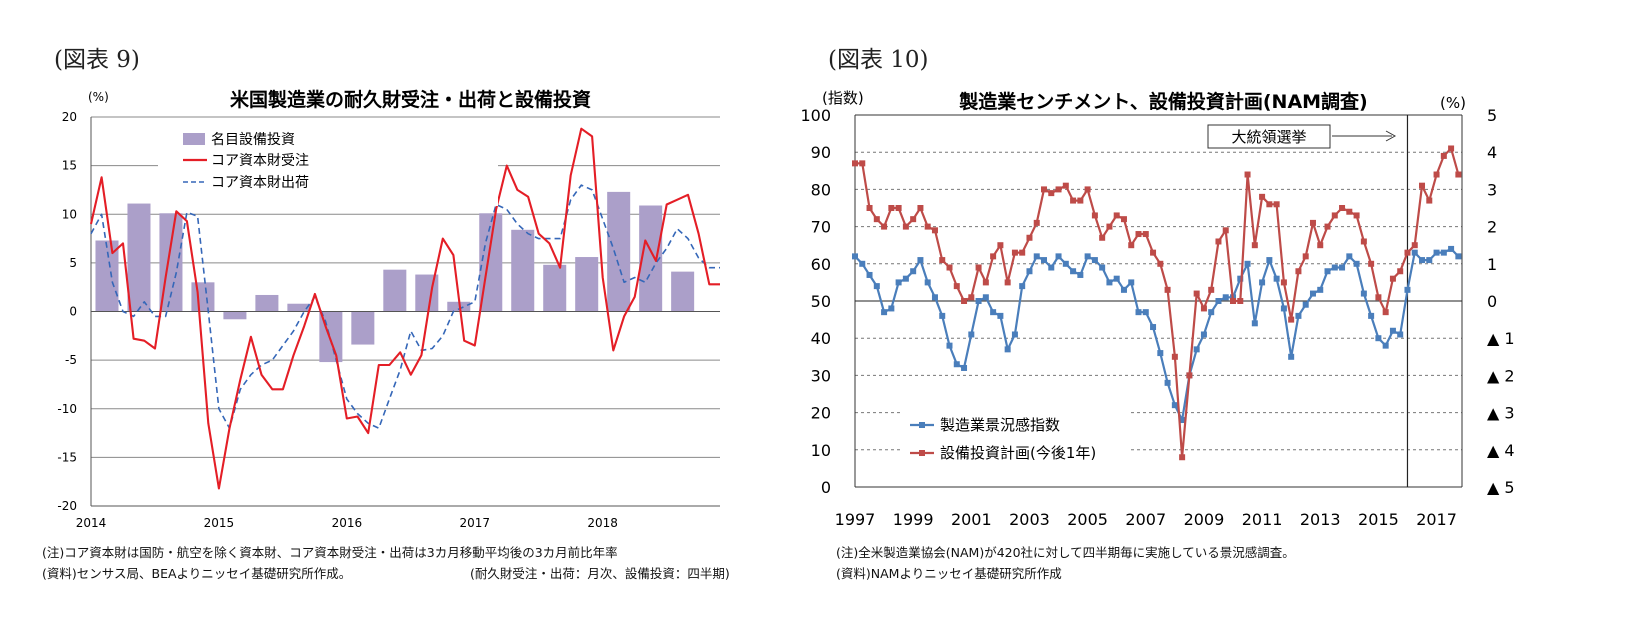  Describe the element at coordinates (69, 214) in the screenshot. I see `y-tick-label: 10` at that location.